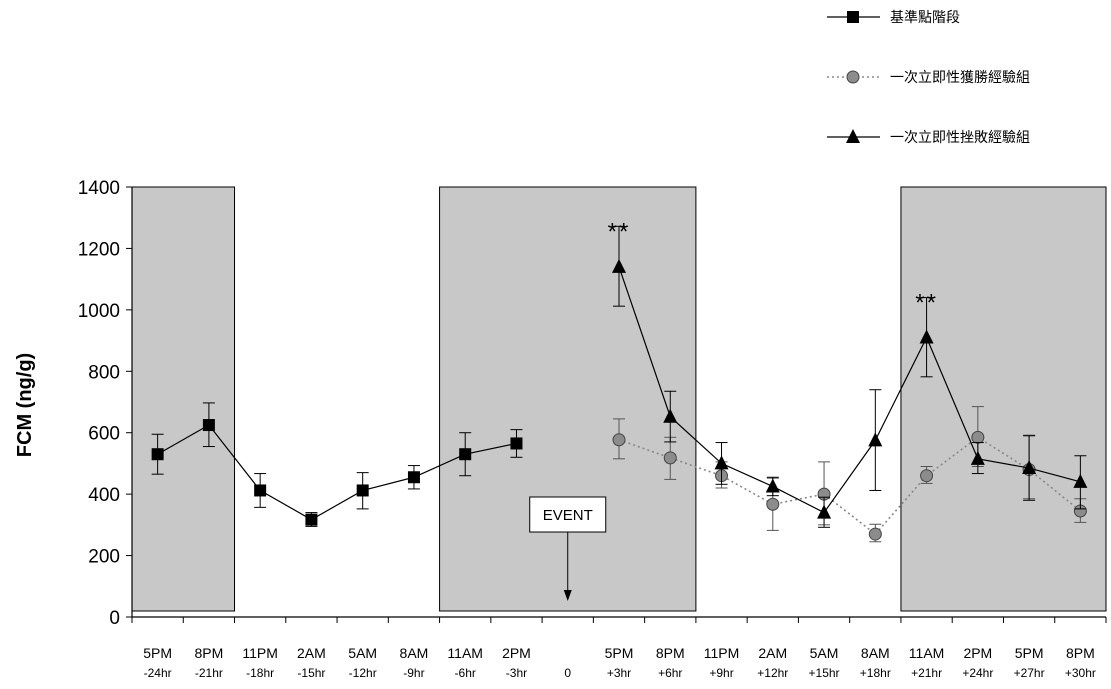 Image resolution: width=1111 pixels, height=689 pixels. Describe the element at coordinates (209, 673) in the screenshot. I see `x-tick-label-offset: -21hr` at that location.